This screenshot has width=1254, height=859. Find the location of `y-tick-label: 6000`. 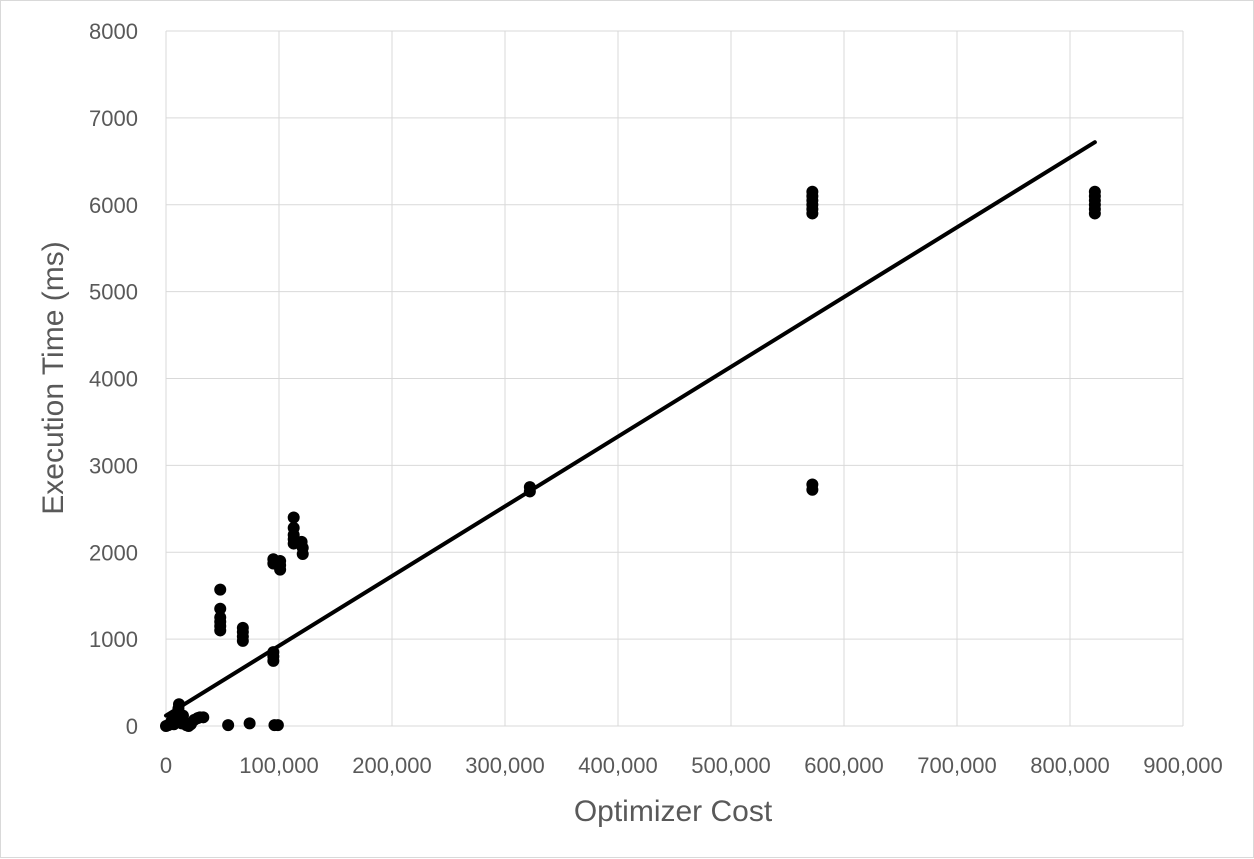

y-tick-label: 6000 is located at coordinates (113, 205).